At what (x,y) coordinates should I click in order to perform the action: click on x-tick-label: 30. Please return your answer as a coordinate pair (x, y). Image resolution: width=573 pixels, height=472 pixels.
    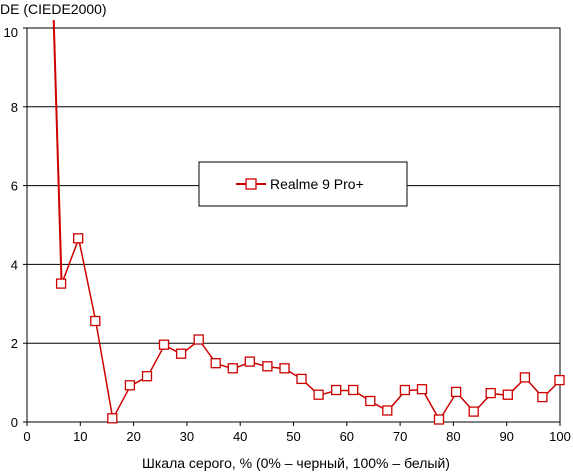
    Looking at the image, I should click on (187, 436).